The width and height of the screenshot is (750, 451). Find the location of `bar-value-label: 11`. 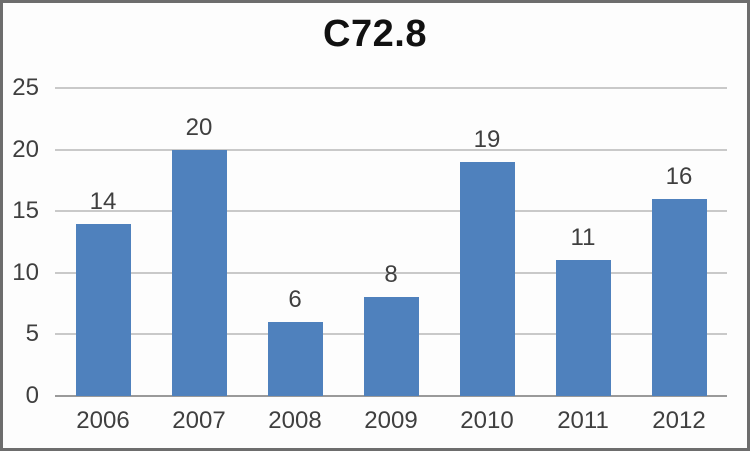

bar-value-label: 11 is located at coordinates (583, 238).